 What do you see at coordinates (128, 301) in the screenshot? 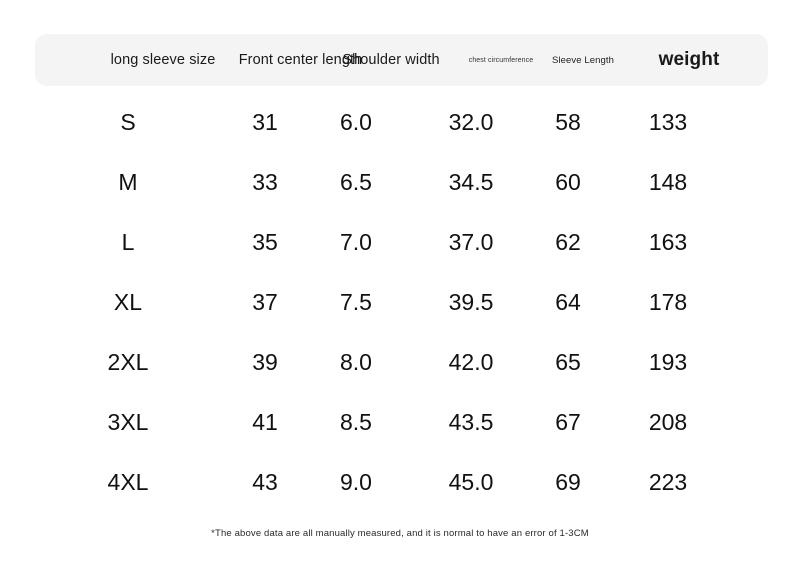
I see `cell-size: XL` at bounding box center [128, 301].